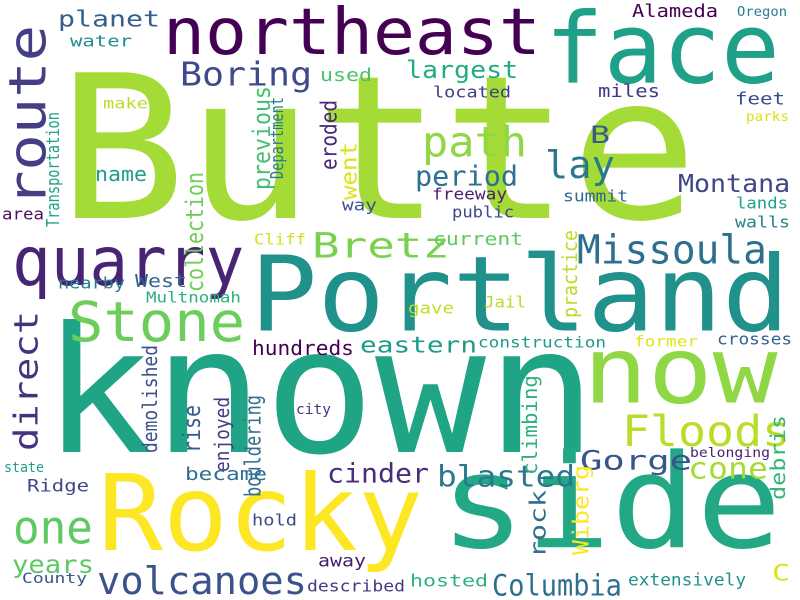 The image size is (800, 600). Describe the element at coordinates (157, 322) in the screenshot. I see `cloud-word: Stone` at that location.